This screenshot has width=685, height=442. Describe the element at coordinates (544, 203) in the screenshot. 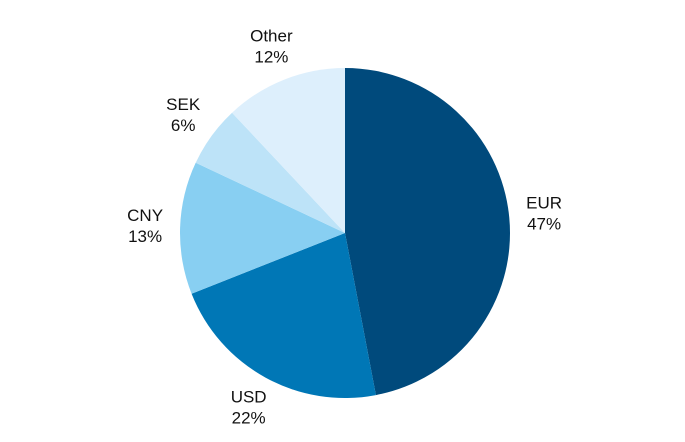

I see `slice-label: EUR` at that location.